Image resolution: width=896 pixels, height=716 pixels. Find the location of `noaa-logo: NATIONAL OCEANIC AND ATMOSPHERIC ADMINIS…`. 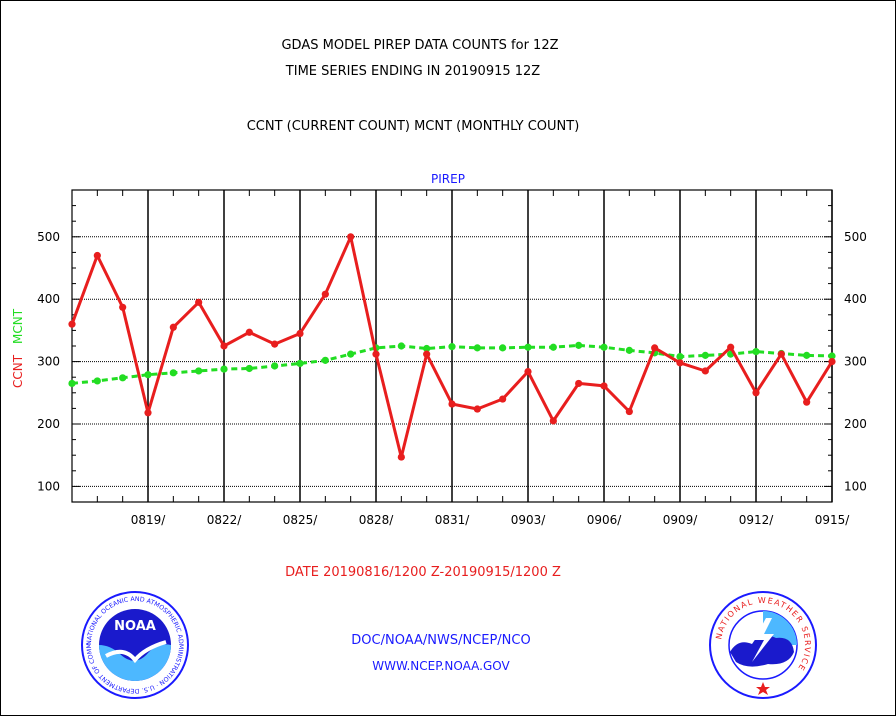

noaa-logo: NATIONAL OCEANIC AND ATMOSPHERIC ADMINIS… is located at coordinates (134, 644).